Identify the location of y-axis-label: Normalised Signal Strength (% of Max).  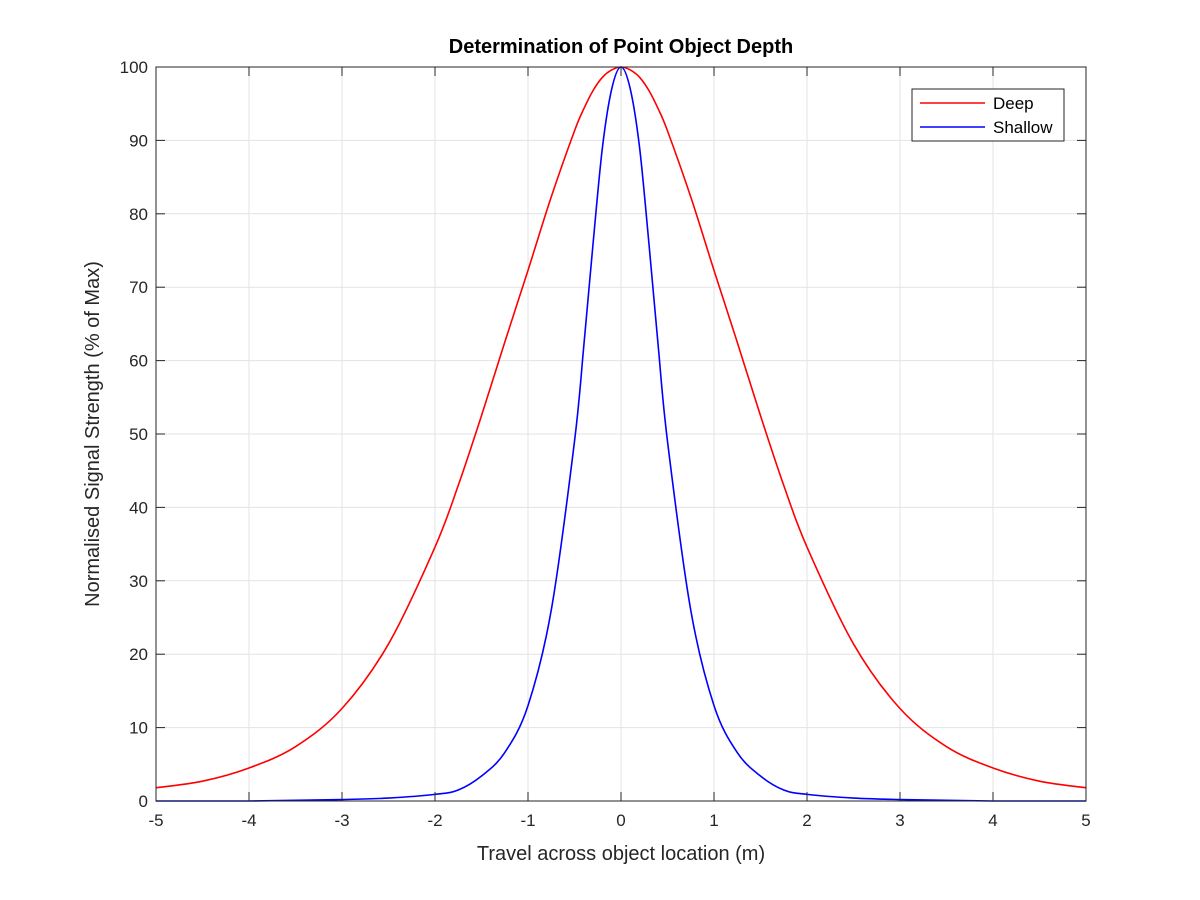
(93, 434).